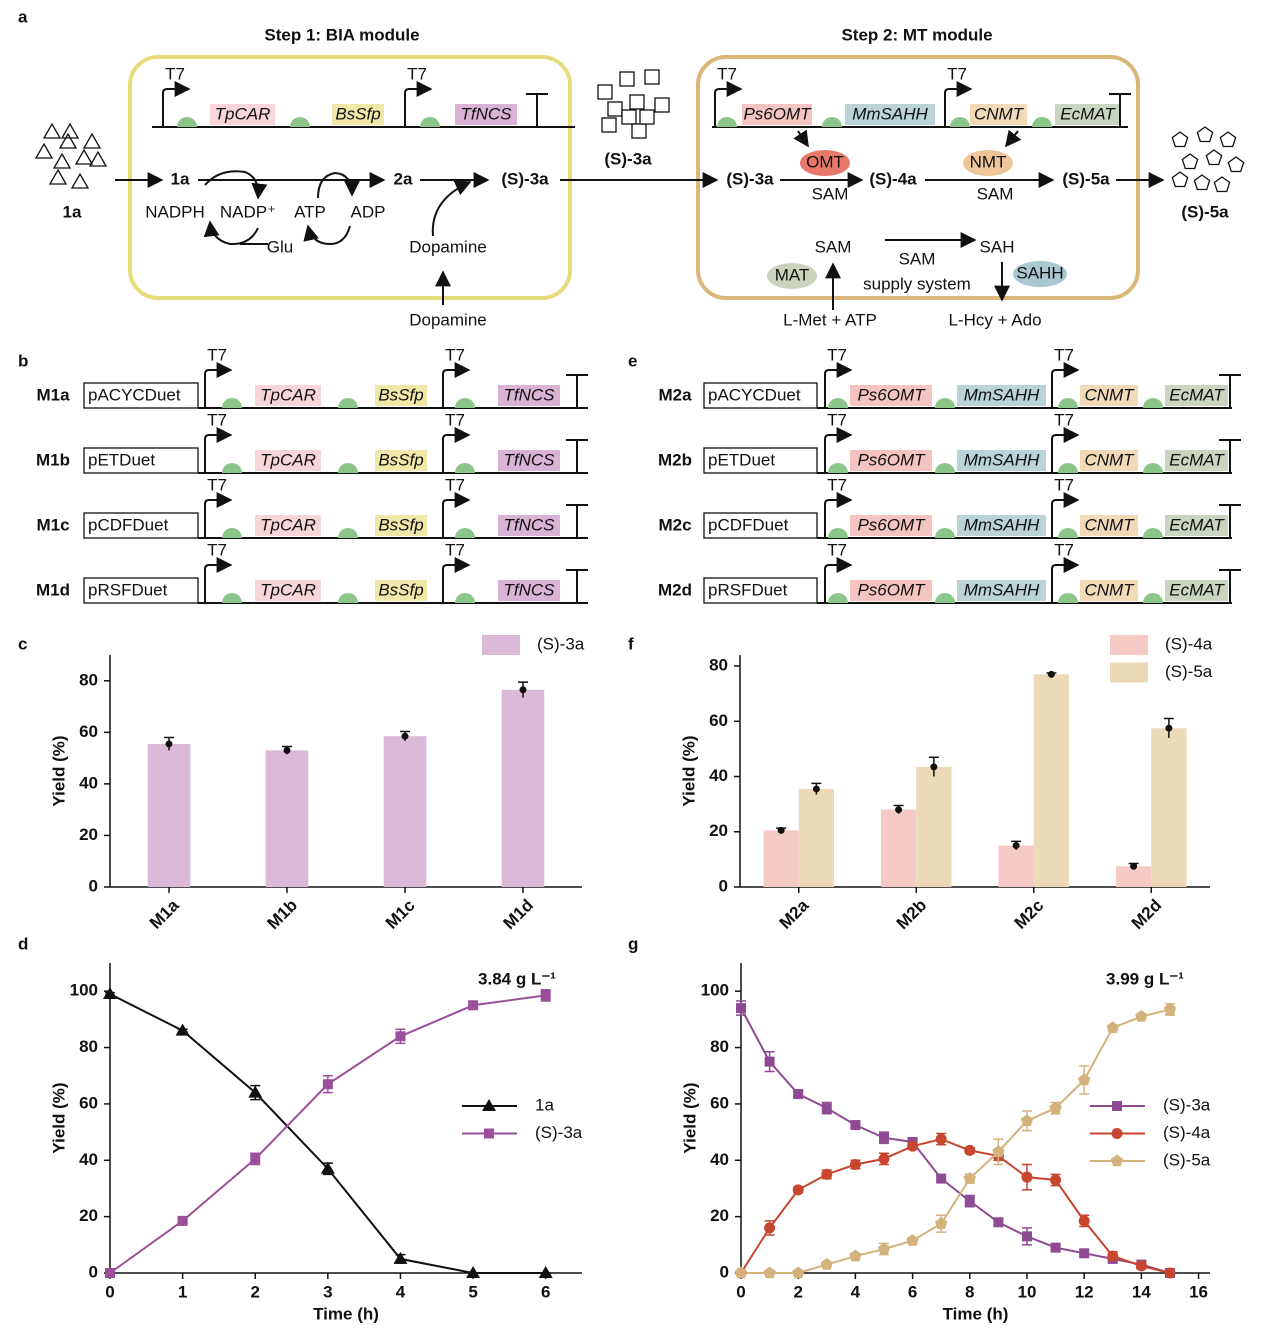  What do you see at coordinates (674, 524) in the screenshot?
I see `construct-id: M2c` at bounding box center [674, 524].